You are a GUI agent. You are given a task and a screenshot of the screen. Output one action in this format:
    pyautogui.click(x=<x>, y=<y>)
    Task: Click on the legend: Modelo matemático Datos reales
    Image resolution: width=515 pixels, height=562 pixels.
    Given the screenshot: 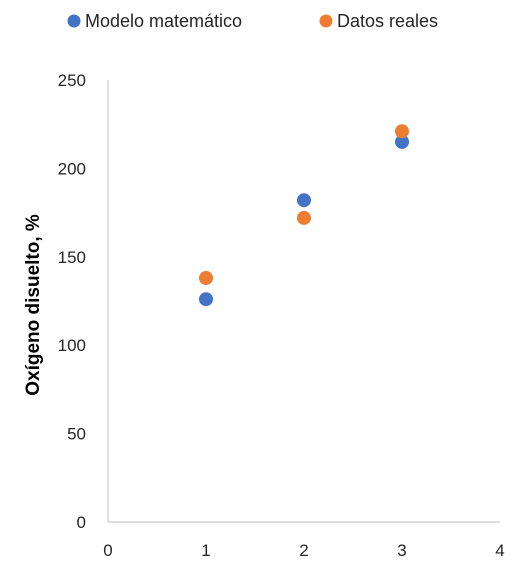 What is the action you would take?
    pyautogui.click(x=252, y=21)
    